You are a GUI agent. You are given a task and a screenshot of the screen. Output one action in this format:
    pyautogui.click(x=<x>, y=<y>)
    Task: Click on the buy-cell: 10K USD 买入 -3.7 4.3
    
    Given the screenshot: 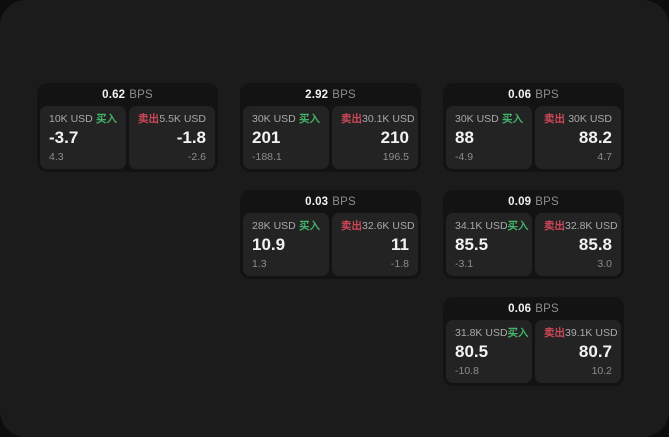 What is the action you would take?
    pyautogui.click(x=83, y=137)
    